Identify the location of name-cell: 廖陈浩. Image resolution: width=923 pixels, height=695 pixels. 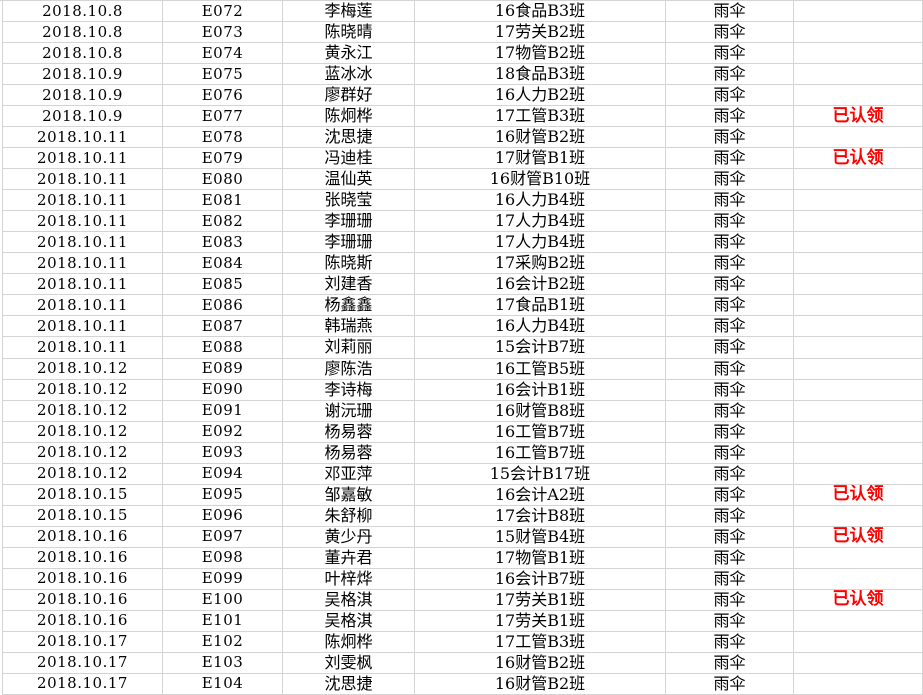
(349, 369).